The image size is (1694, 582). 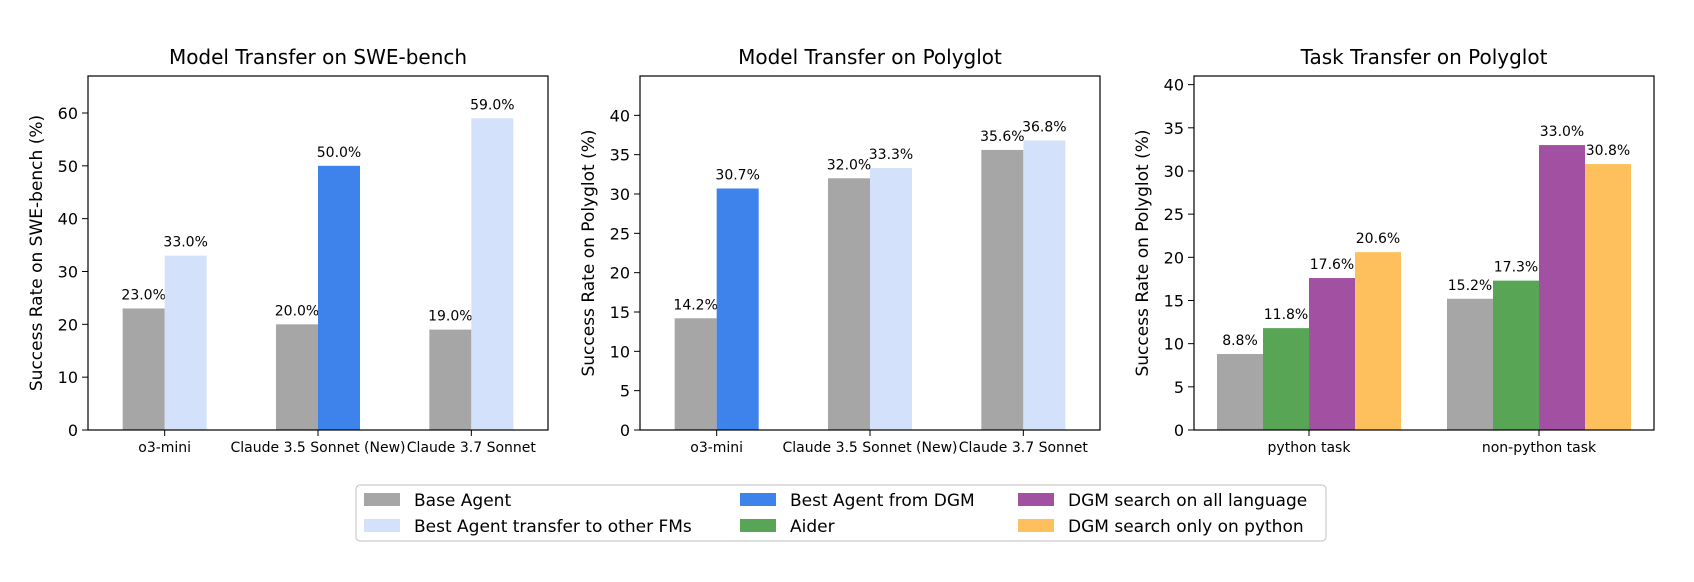 What do you see at coordinates (1187, 501) in the screenshot?
I see `legend-label: DGM search on all language` at bounding box center [1187, 501].